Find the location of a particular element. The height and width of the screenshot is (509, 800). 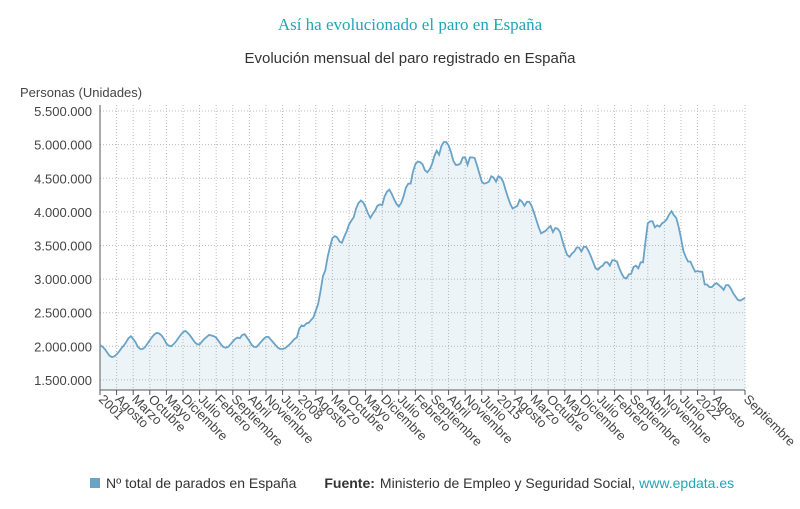

source-label: Fuente: is located at coordinates (349, 483).